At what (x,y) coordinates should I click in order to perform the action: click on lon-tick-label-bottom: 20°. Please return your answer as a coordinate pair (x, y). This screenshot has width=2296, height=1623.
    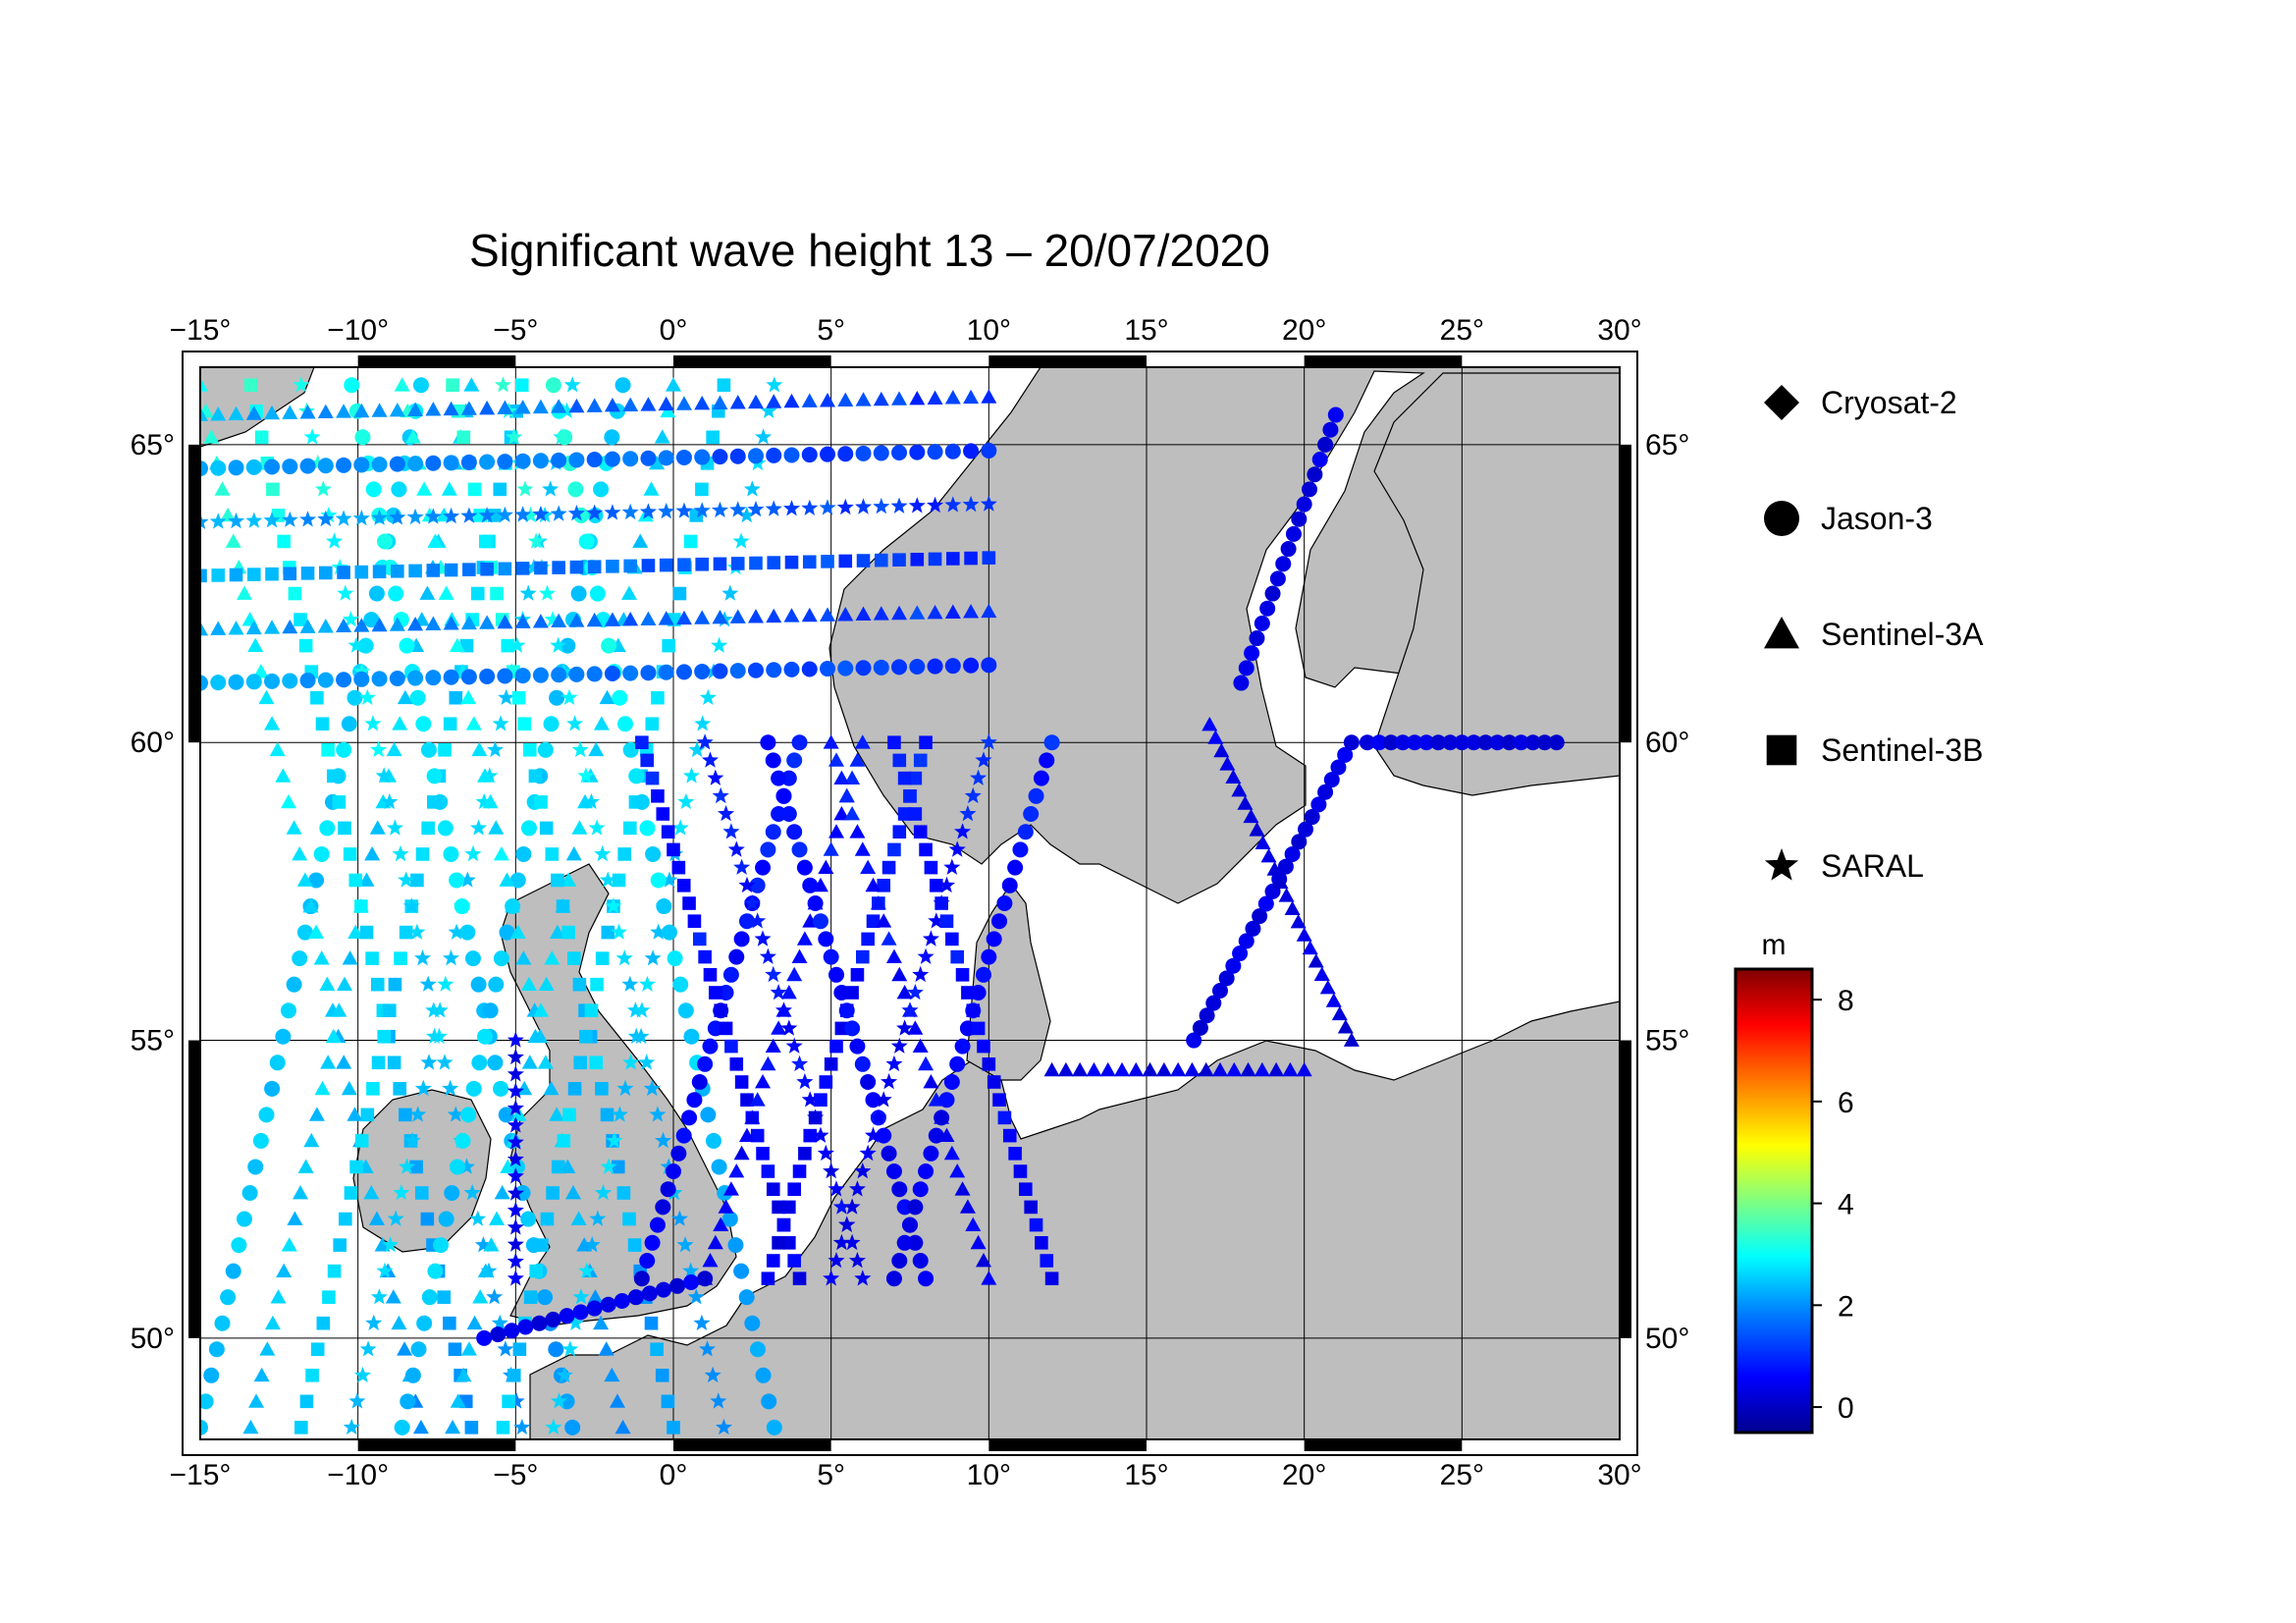
    Looking at the image, I should click on (1304, 1475).